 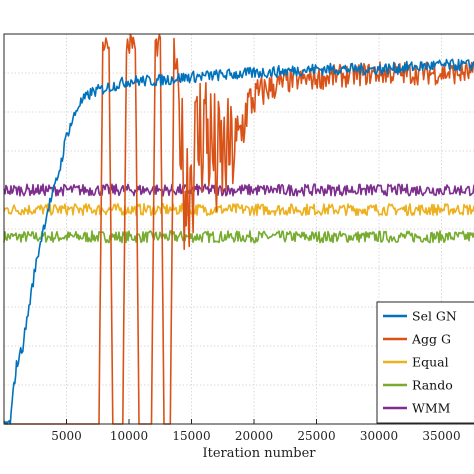 I want to click on series-line-rando, so click(x=238, y=237).